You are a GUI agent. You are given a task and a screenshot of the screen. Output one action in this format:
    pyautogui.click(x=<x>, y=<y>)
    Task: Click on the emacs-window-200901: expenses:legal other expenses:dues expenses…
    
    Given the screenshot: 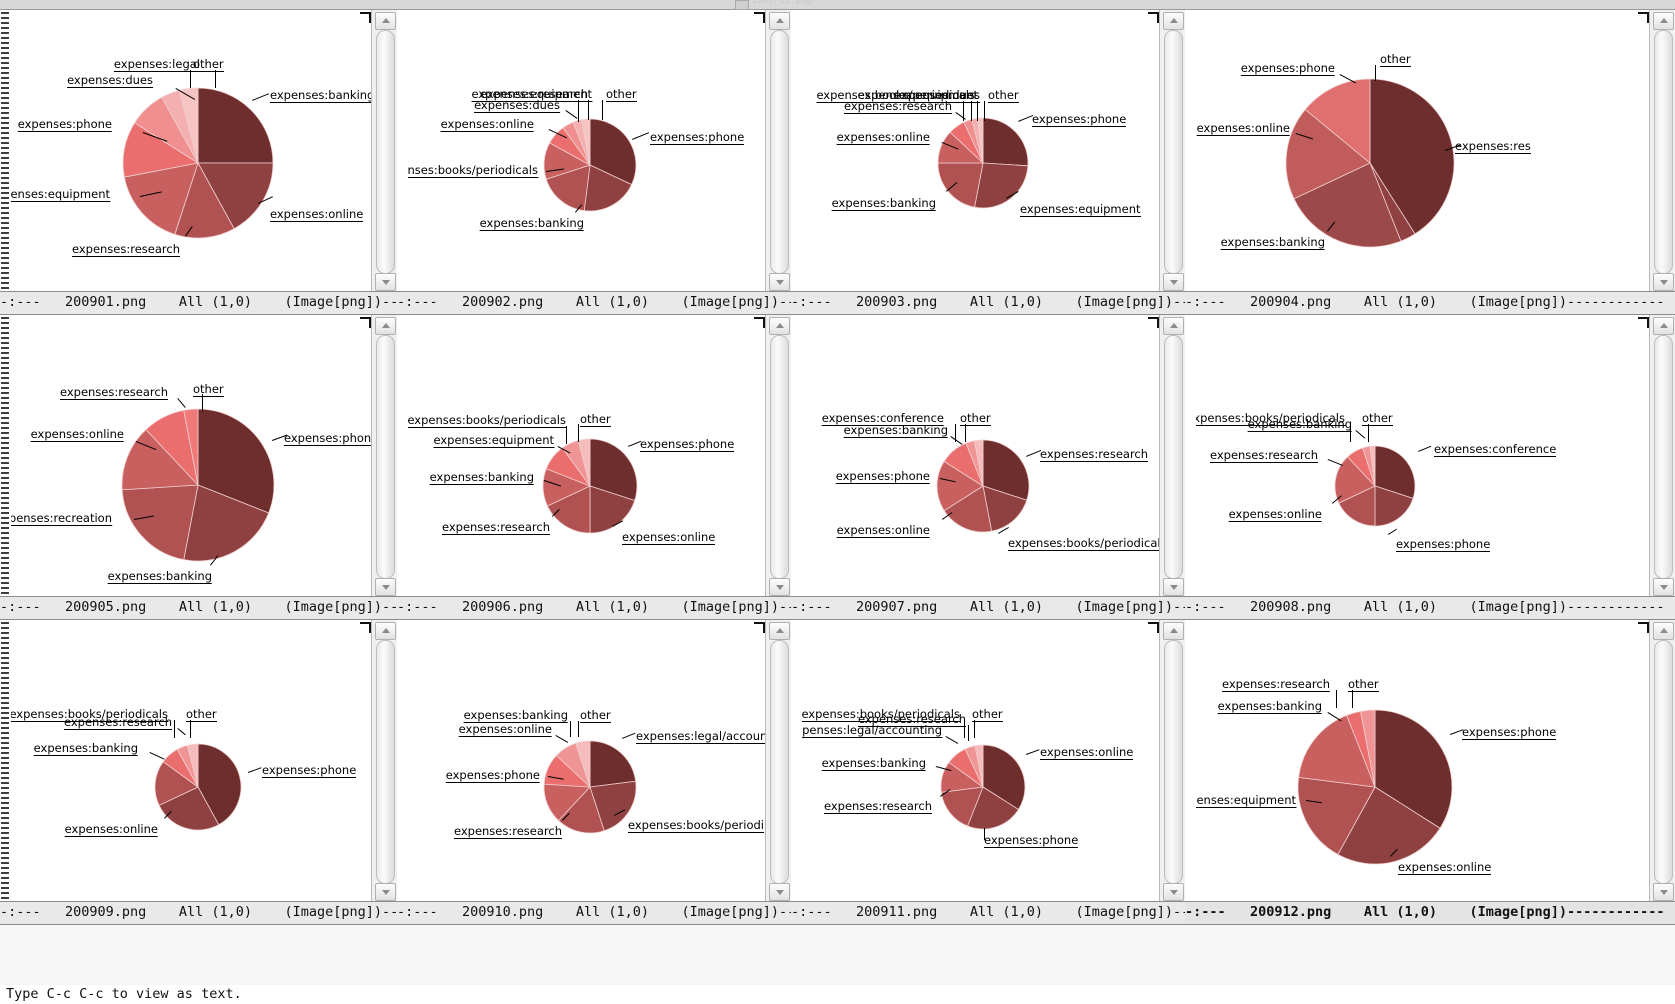 What is the action you would take?
    pyautogui.click(x=198, y=162)
    